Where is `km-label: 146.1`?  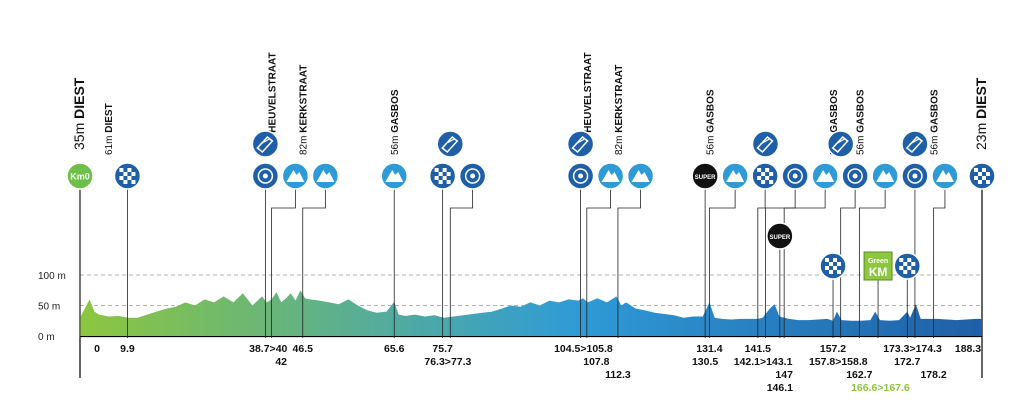 km-label: 146.1 is located at coordinates (780, 388).